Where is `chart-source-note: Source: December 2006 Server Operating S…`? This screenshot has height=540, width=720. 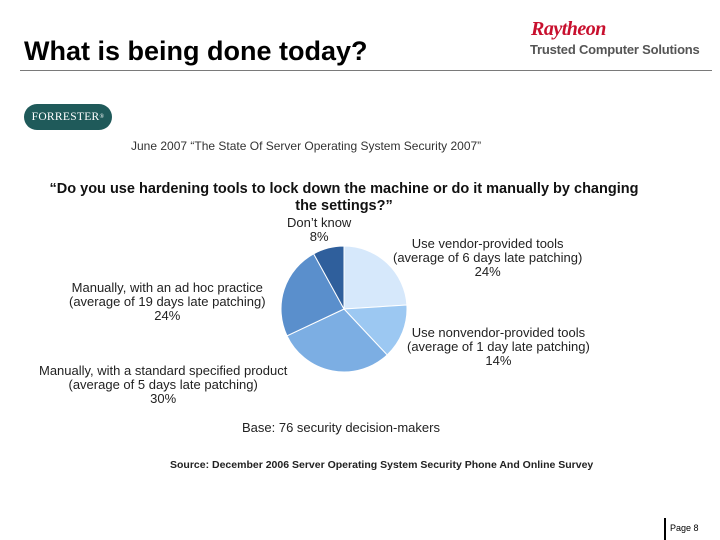
chart-source-note: Source: December 2006 Server Operating S… is located at coordinates (382, 465).